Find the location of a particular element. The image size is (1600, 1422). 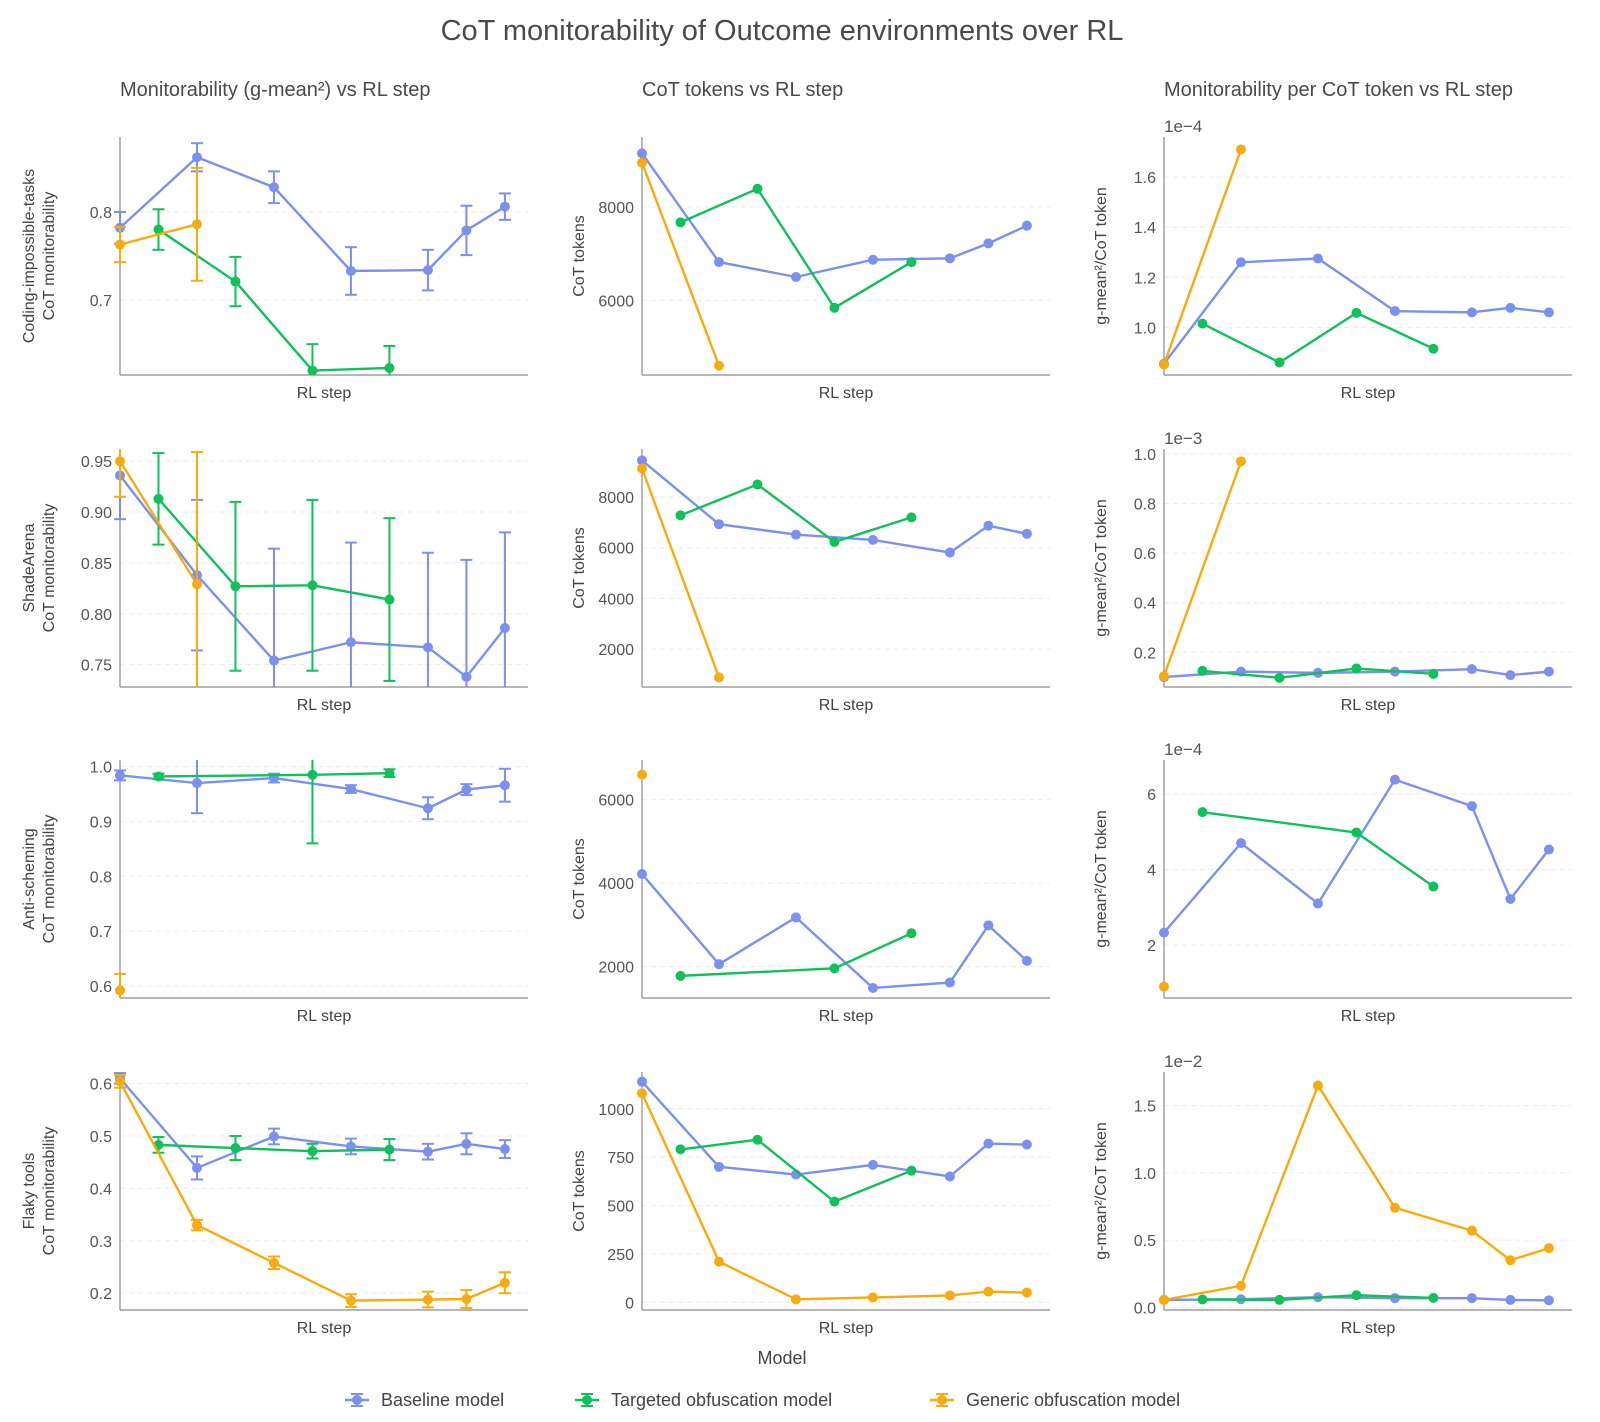

y-tick-label: 0.8 is located at coordinates (101, 213).